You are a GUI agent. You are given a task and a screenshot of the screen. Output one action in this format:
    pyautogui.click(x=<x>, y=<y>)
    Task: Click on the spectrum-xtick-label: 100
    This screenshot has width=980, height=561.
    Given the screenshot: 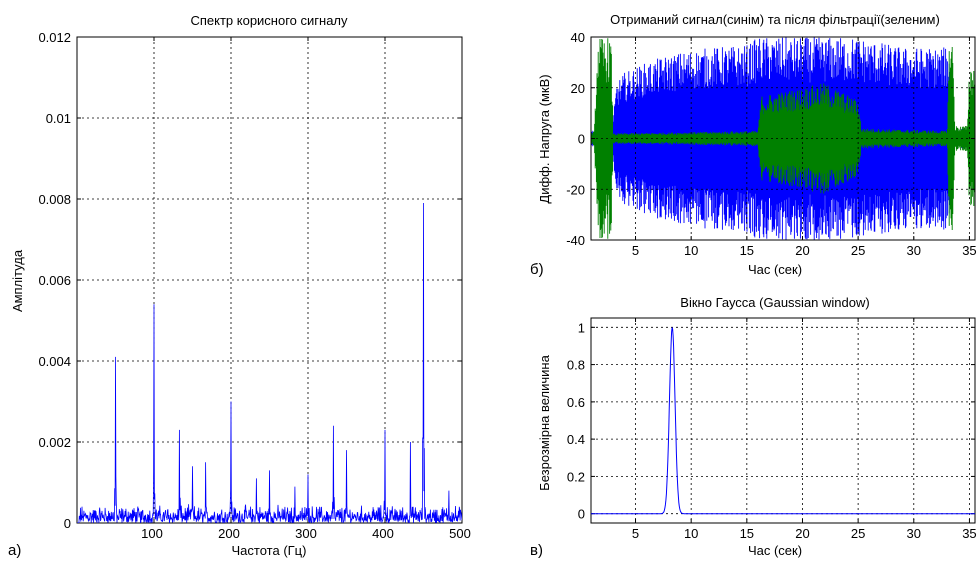 What is the action you would take?
    pyautogui.click(x=152, y=533)
    